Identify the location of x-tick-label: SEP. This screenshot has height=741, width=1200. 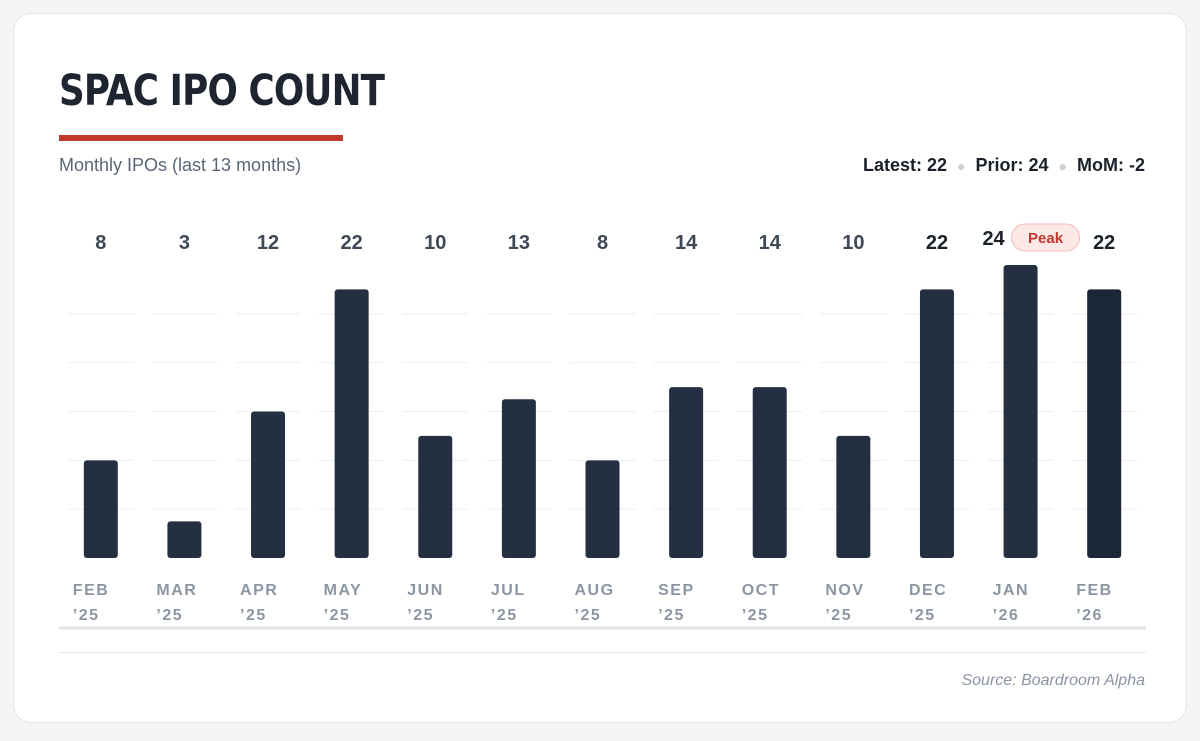
(676, 590).